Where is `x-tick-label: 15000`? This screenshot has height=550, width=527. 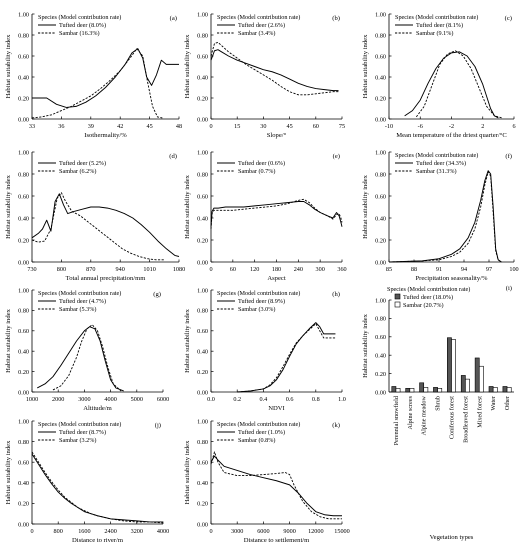 x-tick-label: 15000 is located at coordinates (341, 531).